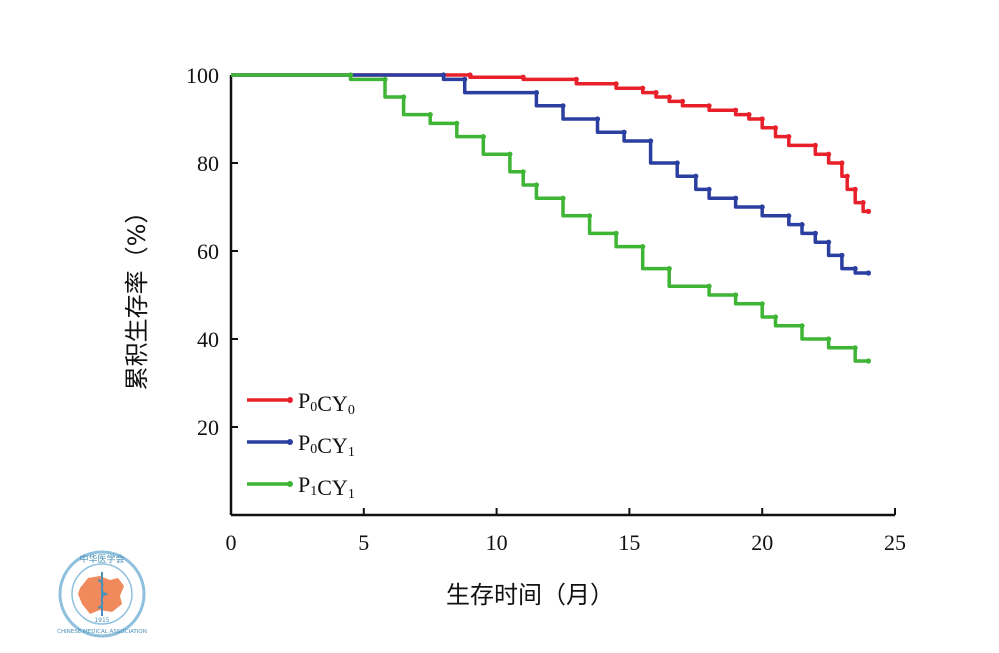  Describe the element at coordinates (363, 542) in the screenshot. I see `x-tick-label: 5` at that location.